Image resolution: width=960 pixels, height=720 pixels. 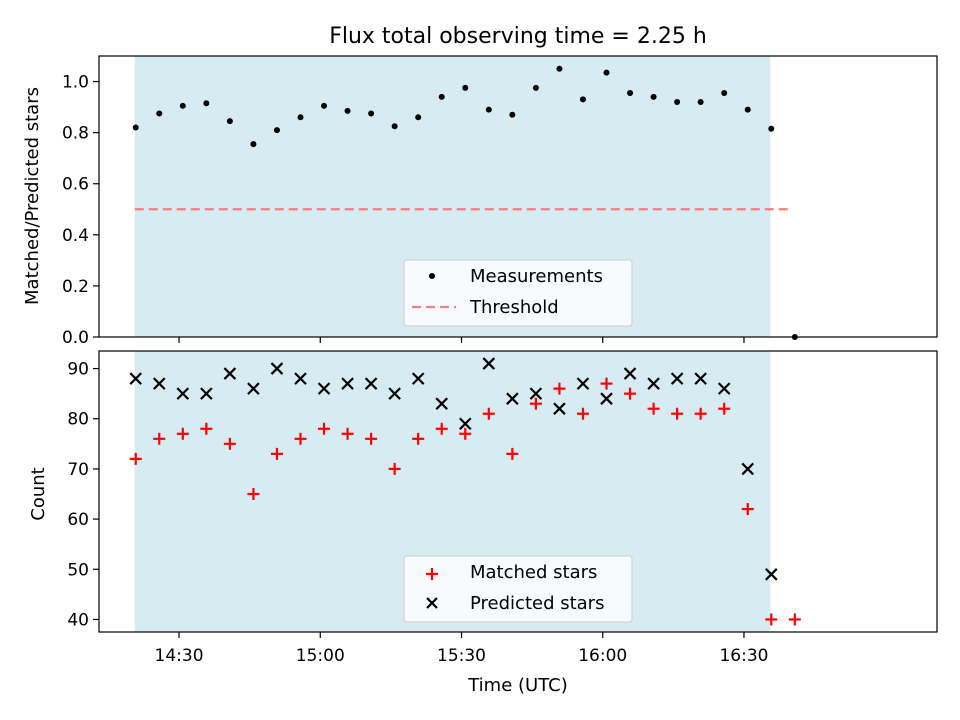 I want to click on x-axis-label: Time (UTC), so click(x=517, y=685).